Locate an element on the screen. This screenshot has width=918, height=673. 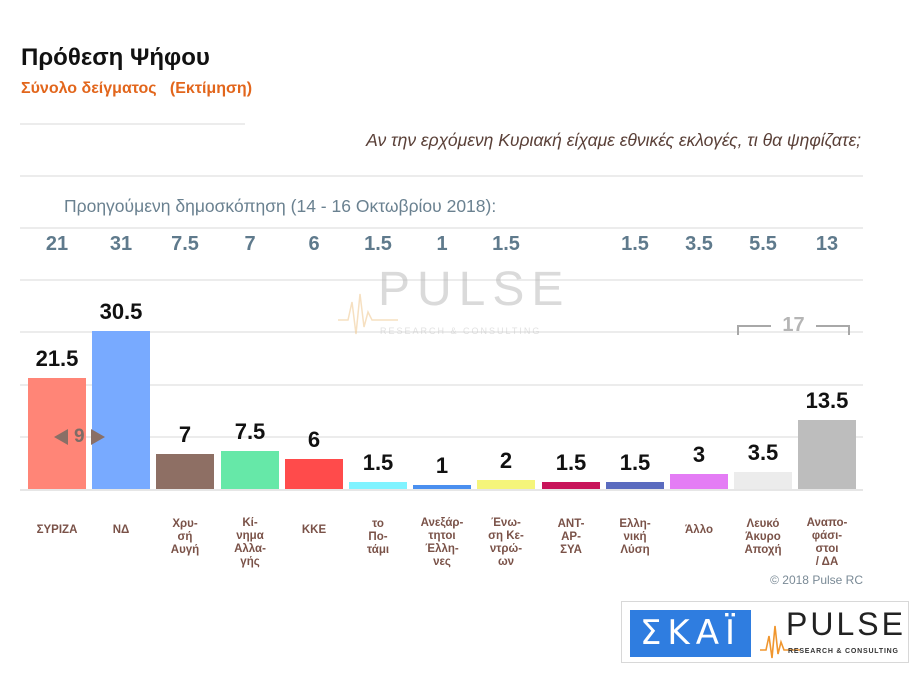
category-label: ΚΚΕ is located at coordinates (314, 530).